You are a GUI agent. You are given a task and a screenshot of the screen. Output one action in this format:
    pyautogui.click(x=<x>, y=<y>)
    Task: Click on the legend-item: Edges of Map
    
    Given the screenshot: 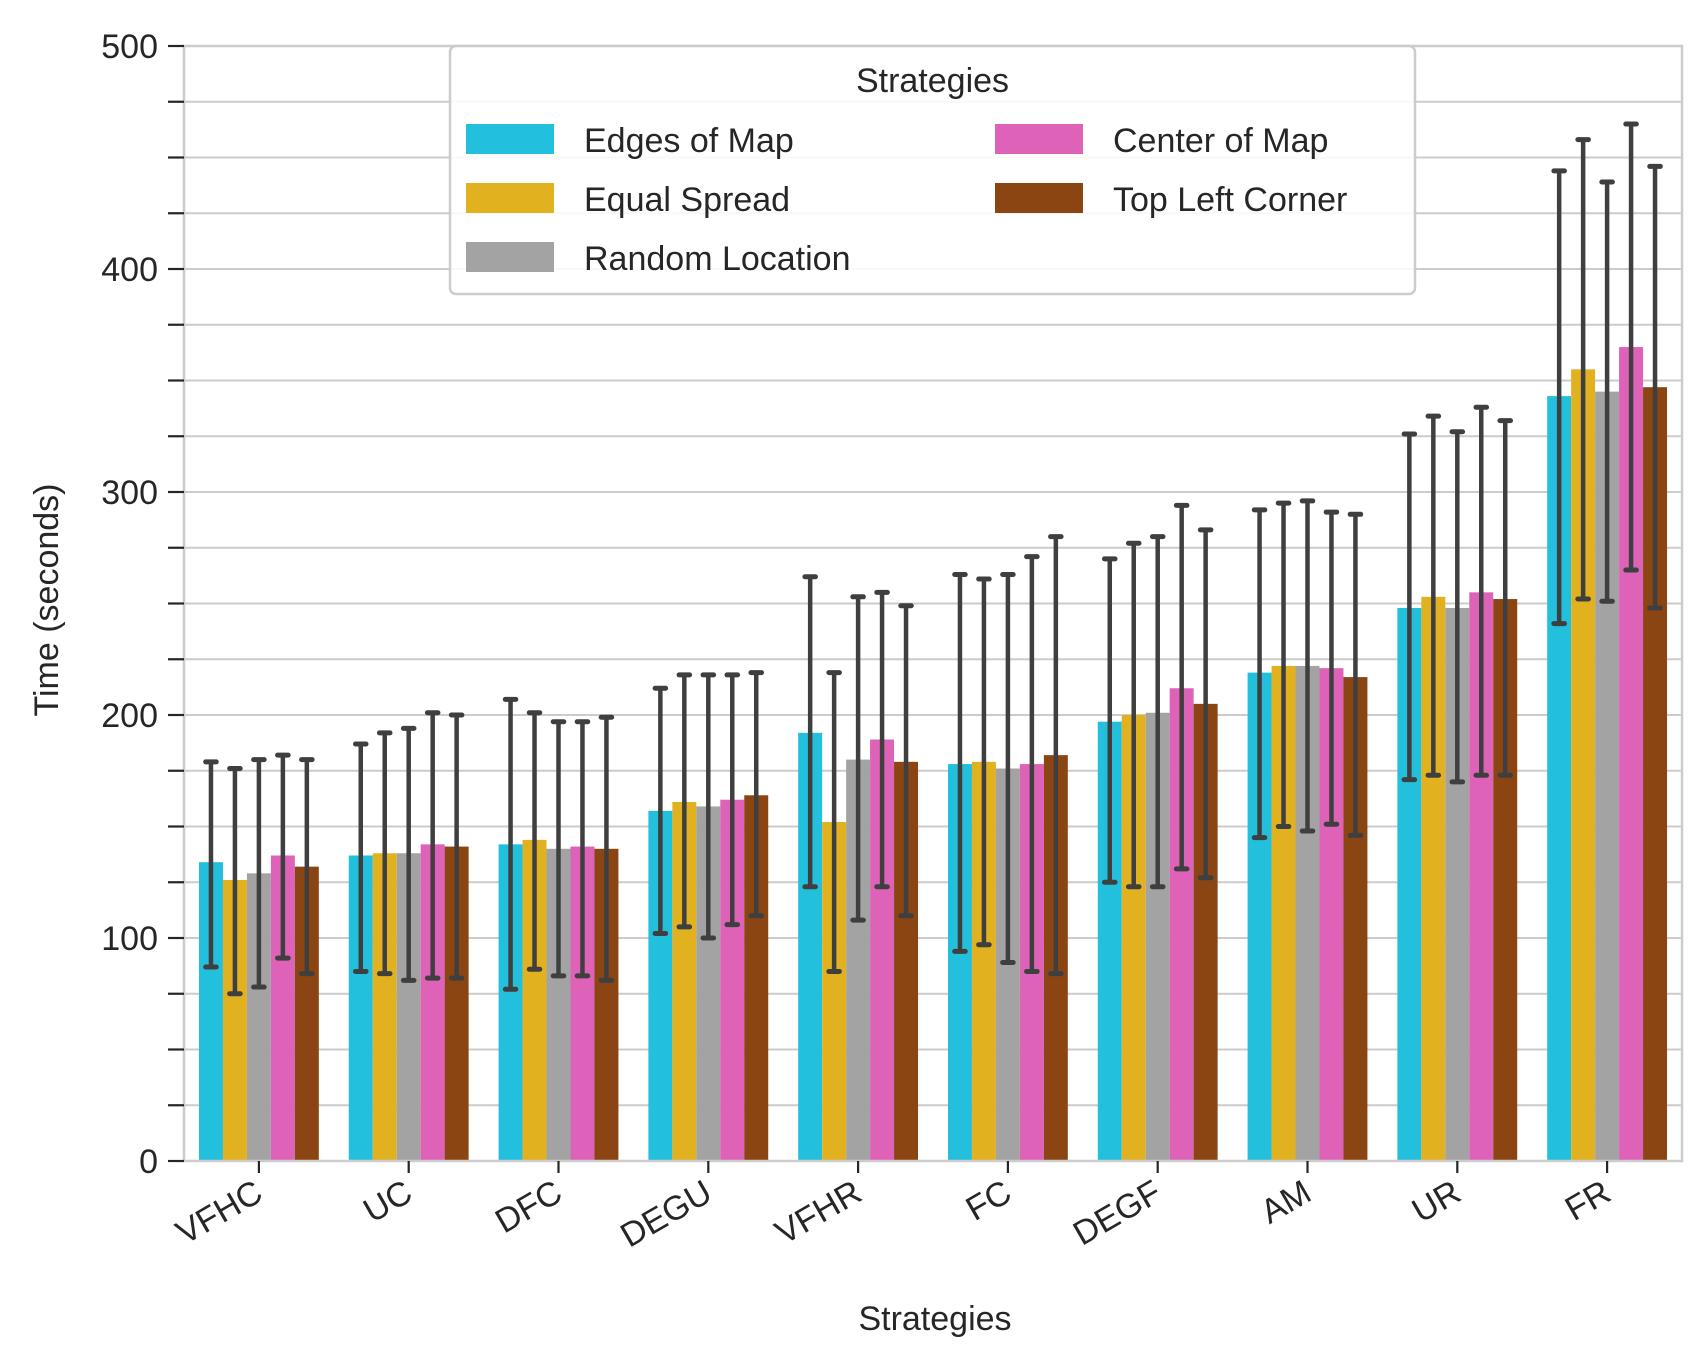 What is the action you would take?
    pyautogui.click(x=630, y=141)
    